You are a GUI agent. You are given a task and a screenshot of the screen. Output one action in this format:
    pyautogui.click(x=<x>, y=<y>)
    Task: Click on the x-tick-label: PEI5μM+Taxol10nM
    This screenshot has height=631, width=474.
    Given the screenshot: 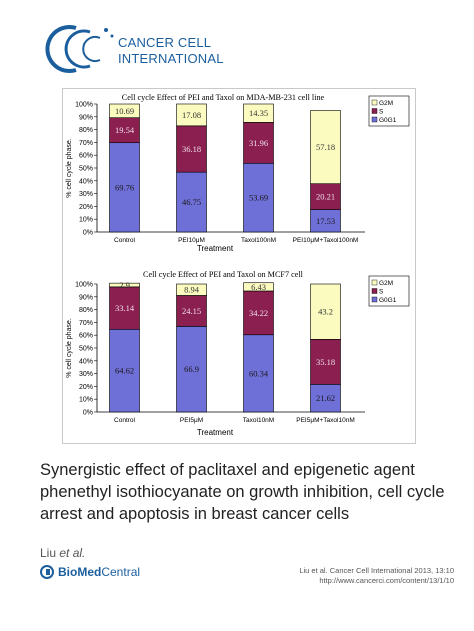 What is the action you would take?
    pyautogui.click(x=325, y=420)
    